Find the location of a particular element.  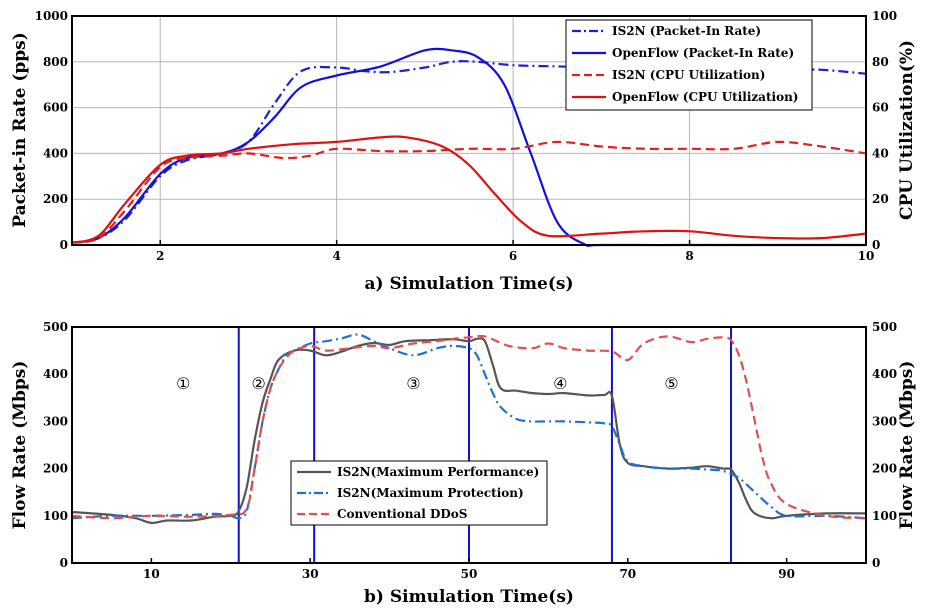

x-tick-label: 2 is located at coordinates (160, 256).